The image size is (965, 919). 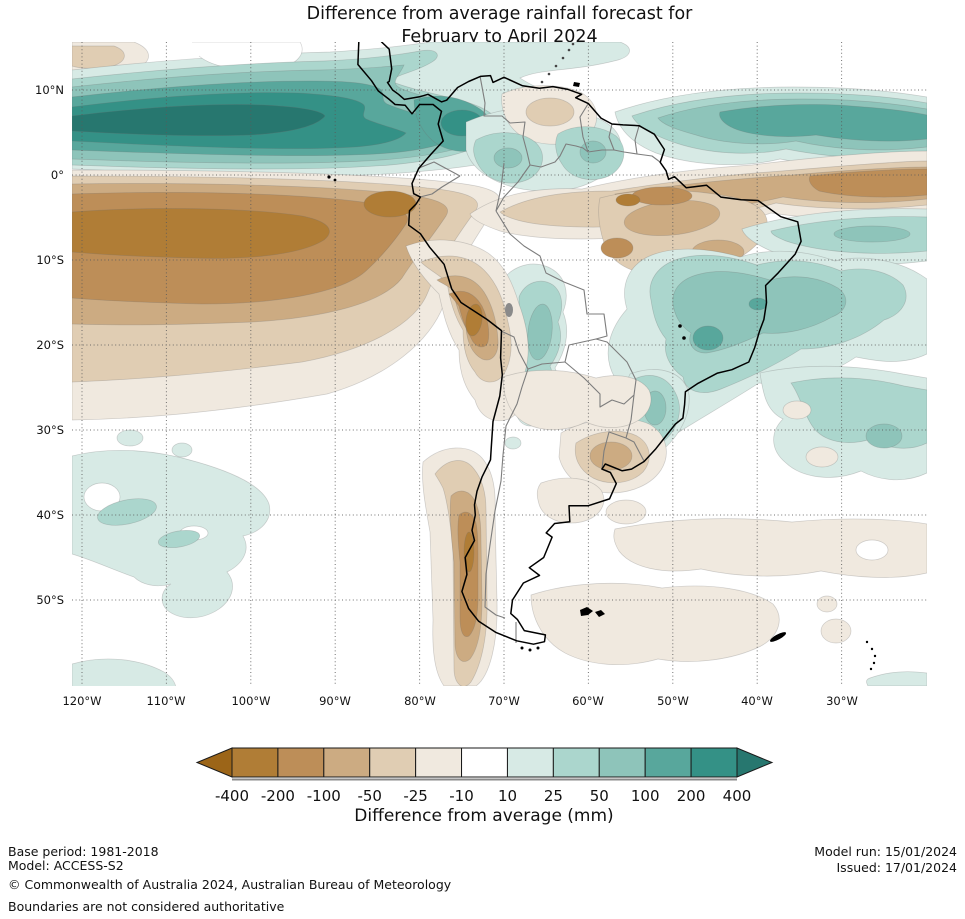 I want to click on lon-tick-label: 50°W, so click(x=673, y=701).